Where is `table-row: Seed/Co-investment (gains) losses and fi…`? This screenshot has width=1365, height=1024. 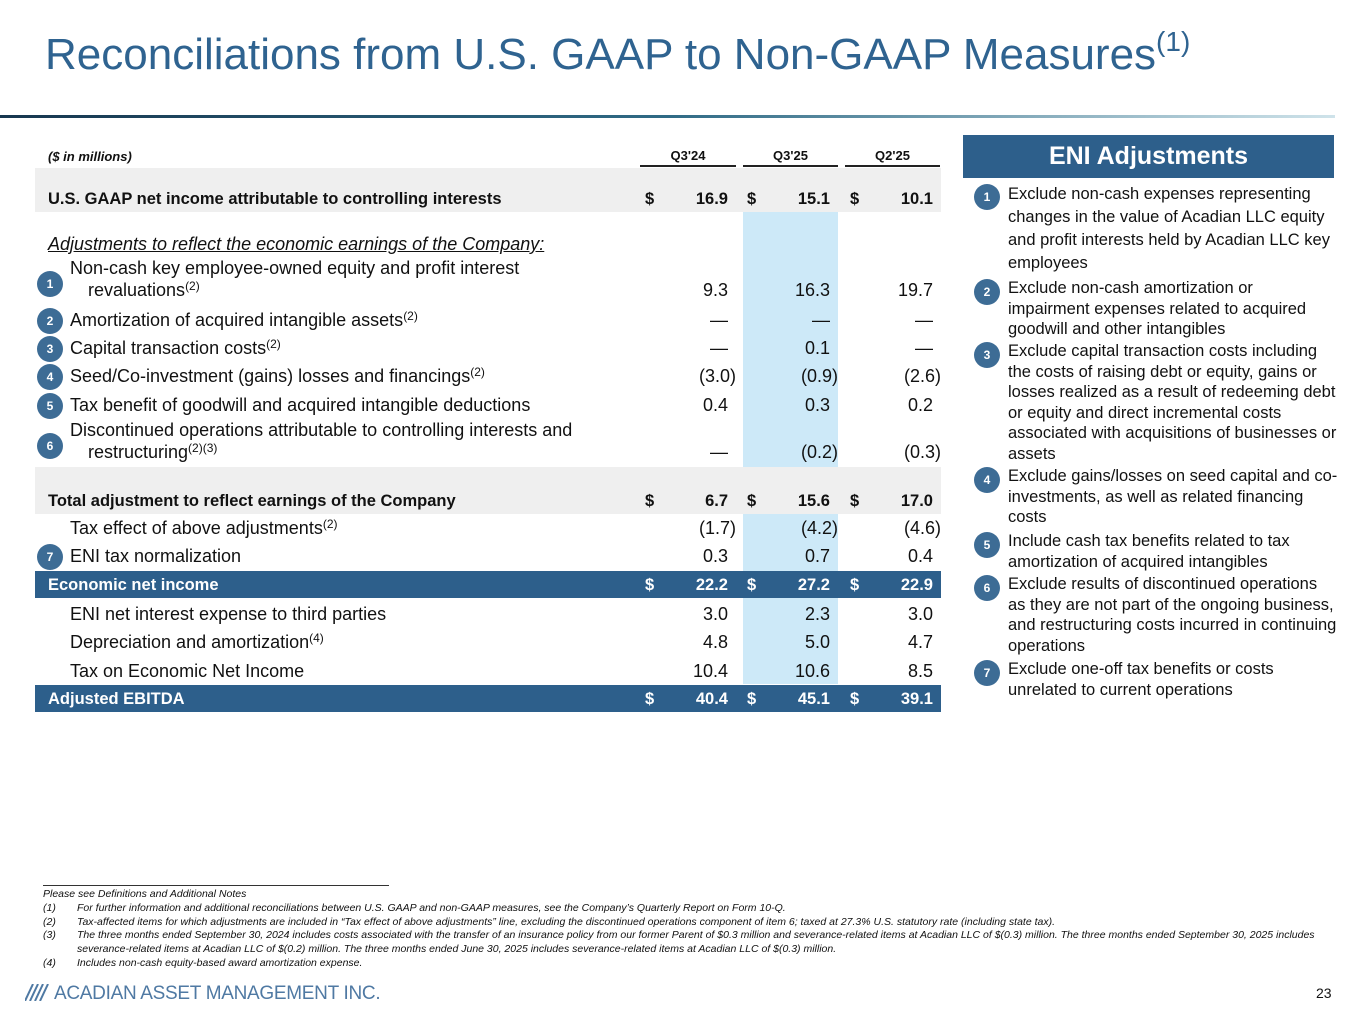
table-row: Seed/Co-investment (gains) losses and fi… is located at coordinates (488, 377).